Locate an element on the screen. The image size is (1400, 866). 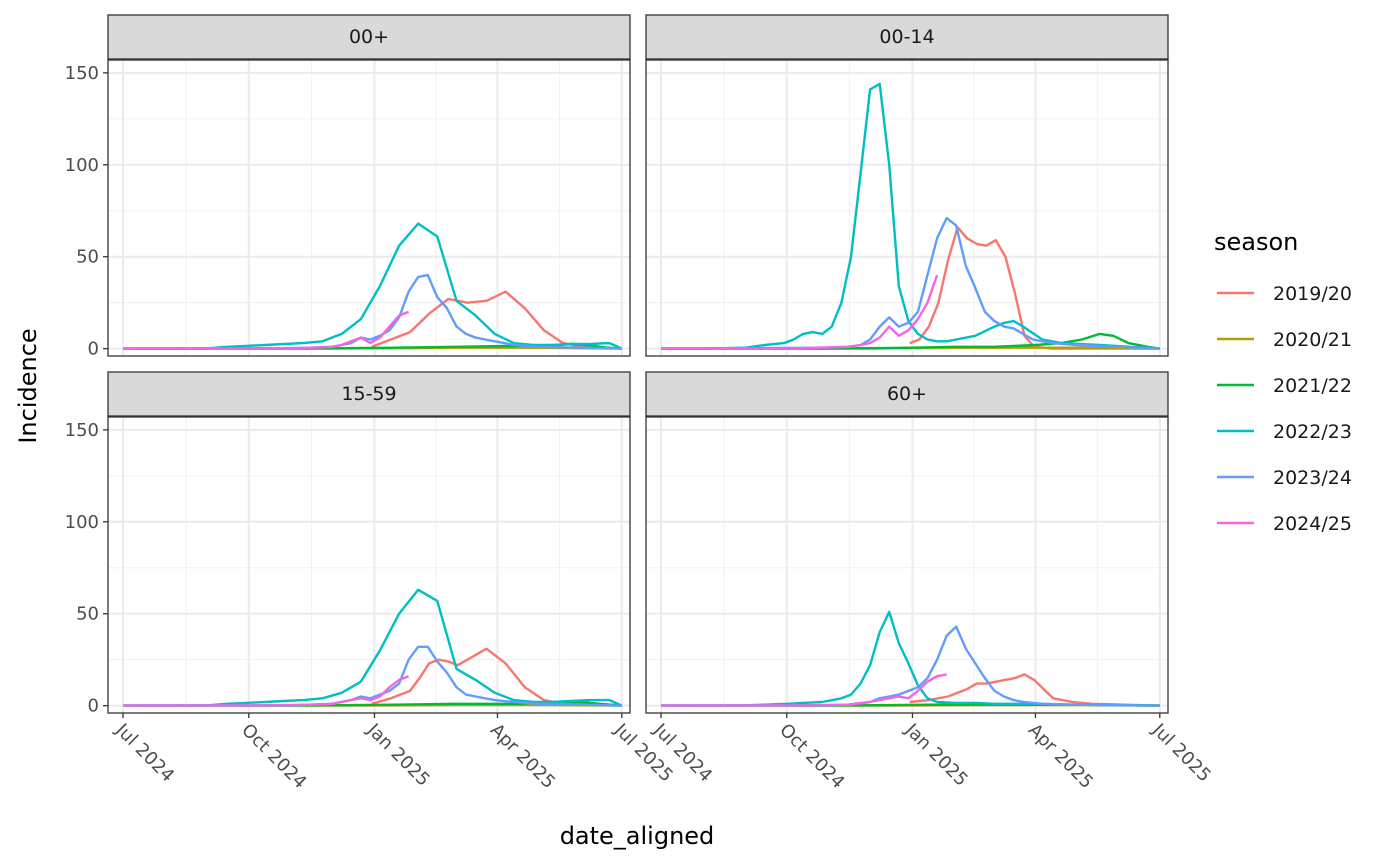
legend-label: 2023/24 is located at coordinates (1312, 478).